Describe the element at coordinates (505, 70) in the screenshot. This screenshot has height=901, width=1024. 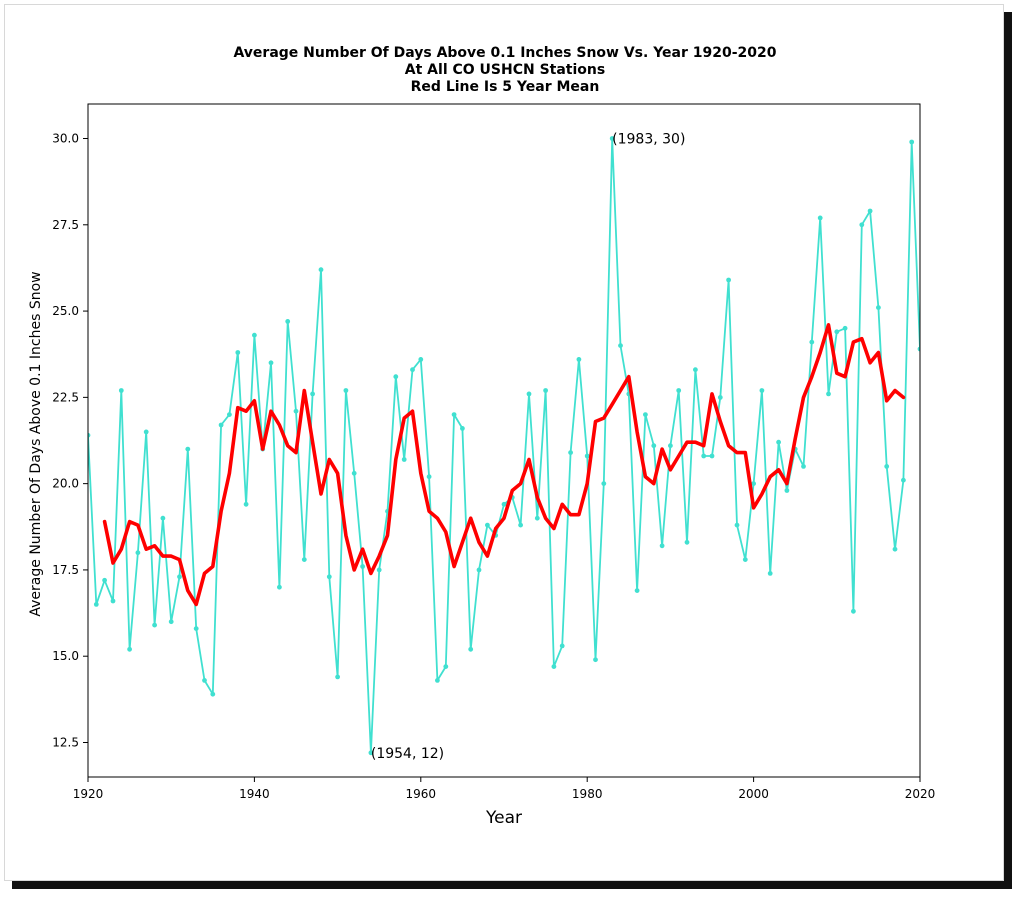
I see `chart-title-line-2: At All CO USHCN Stations` at that location.